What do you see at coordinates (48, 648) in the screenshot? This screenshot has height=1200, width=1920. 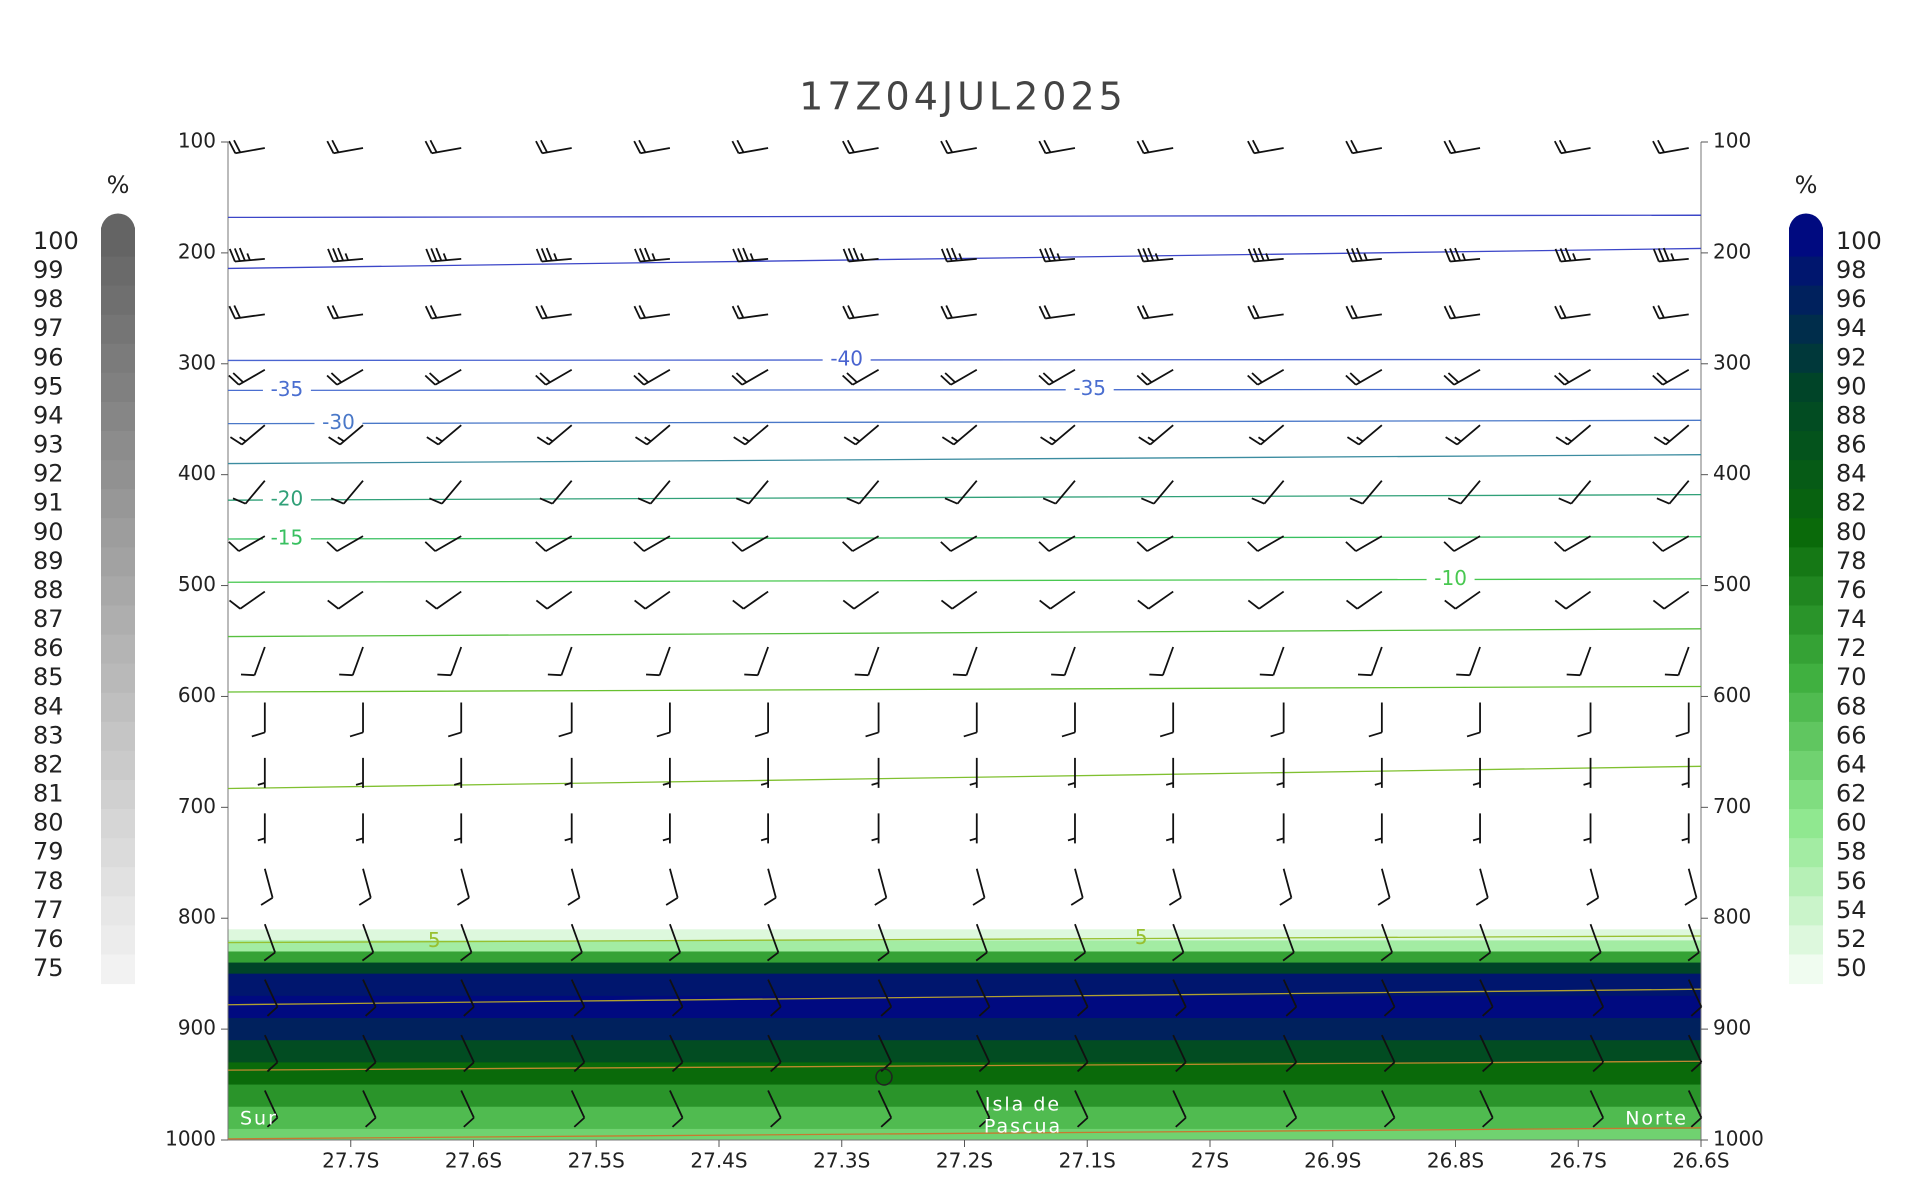 I see `colorbar-label: 86` at bounding box center [48, 648].